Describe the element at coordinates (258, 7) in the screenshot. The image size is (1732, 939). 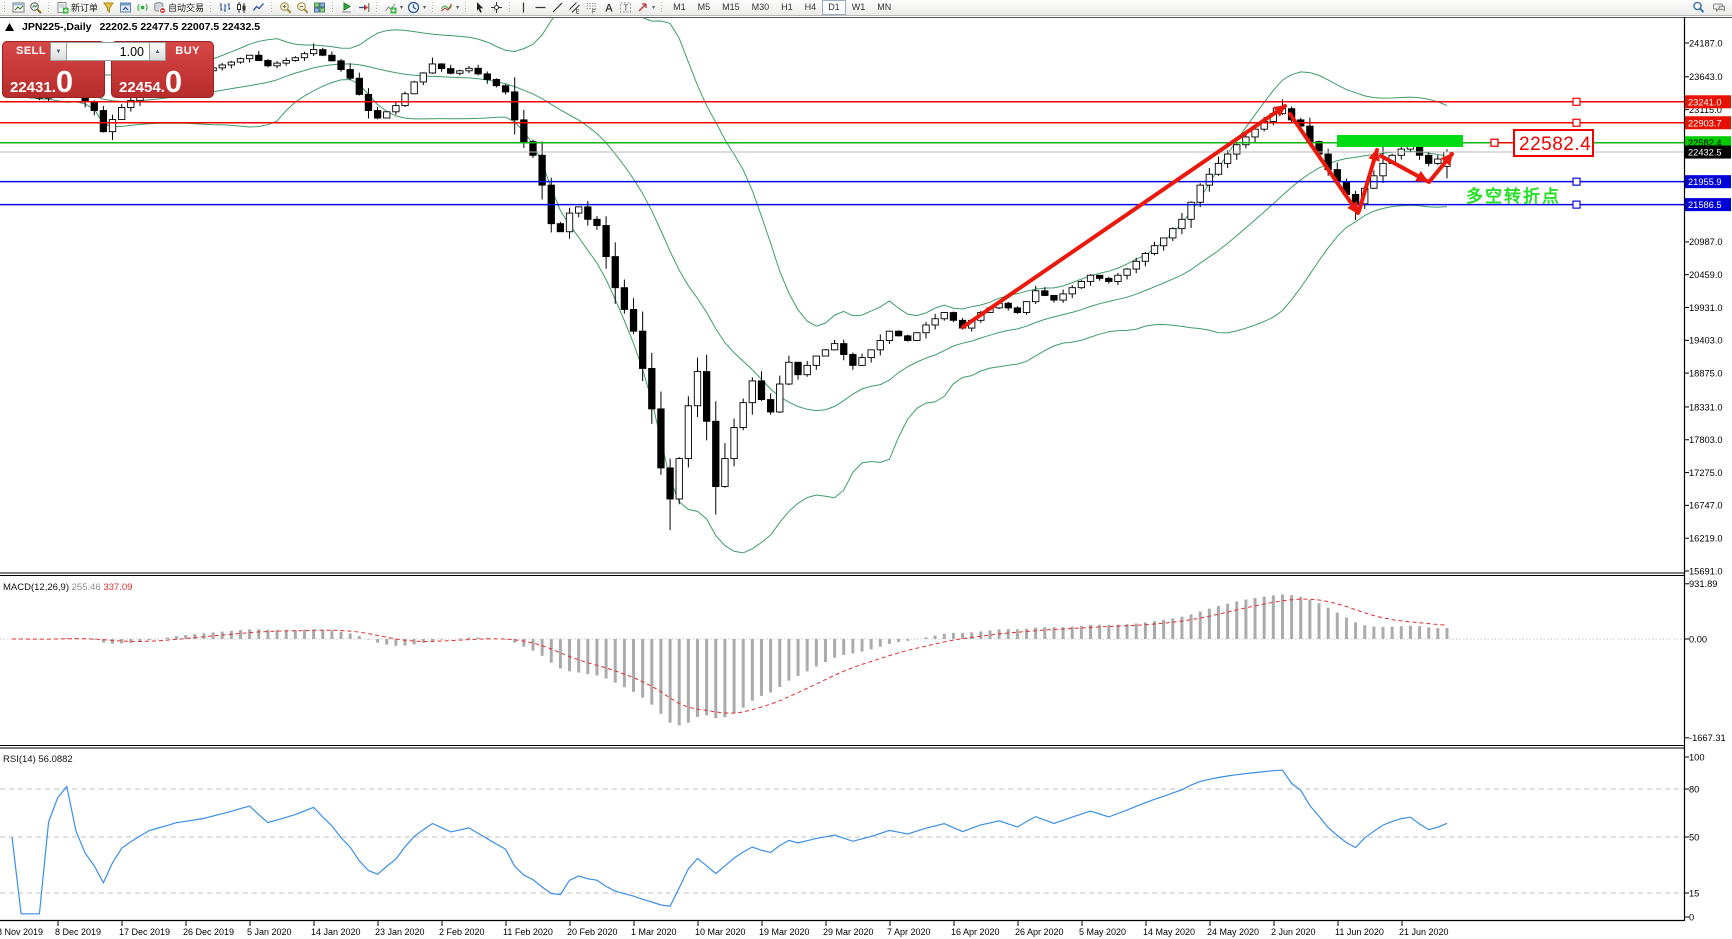
I see `line-chart-button` at that location.